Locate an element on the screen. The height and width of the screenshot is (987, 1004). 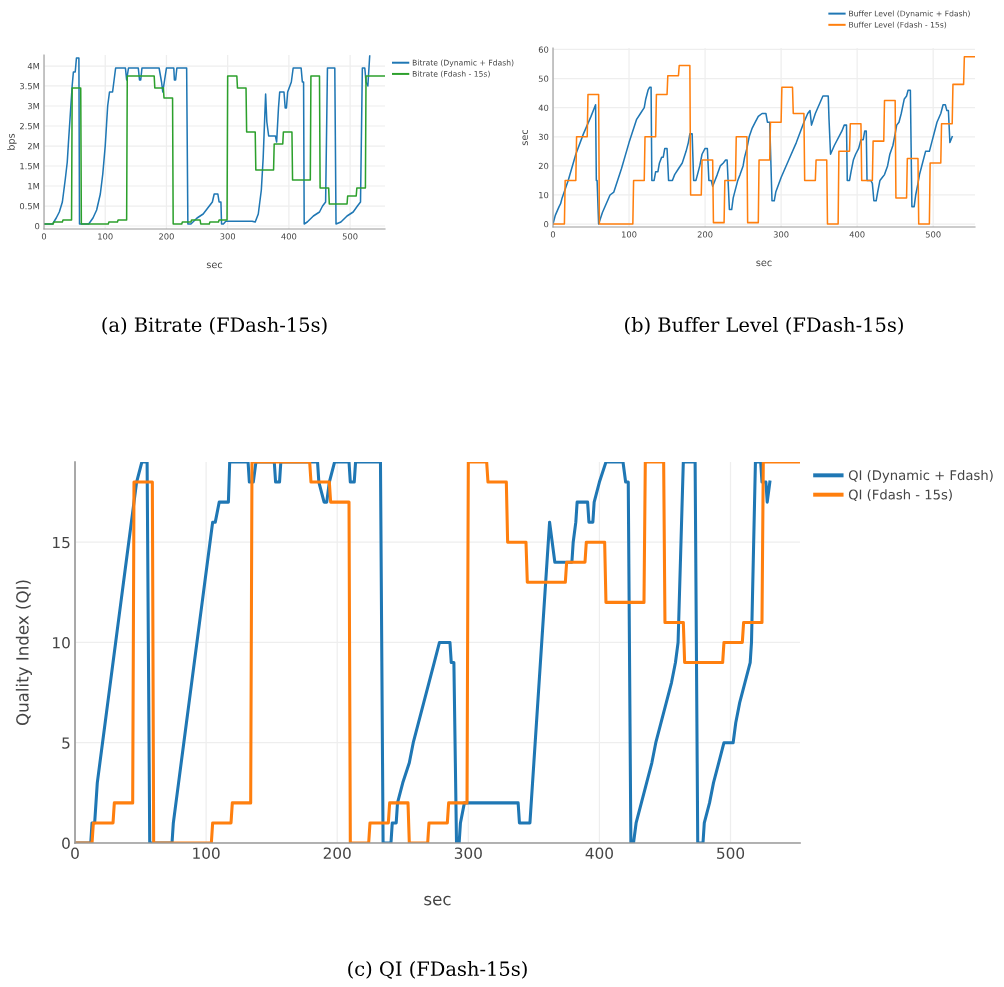
legend-label: QI (Dynamic + Fdash) is located at coordinates (920, 476).